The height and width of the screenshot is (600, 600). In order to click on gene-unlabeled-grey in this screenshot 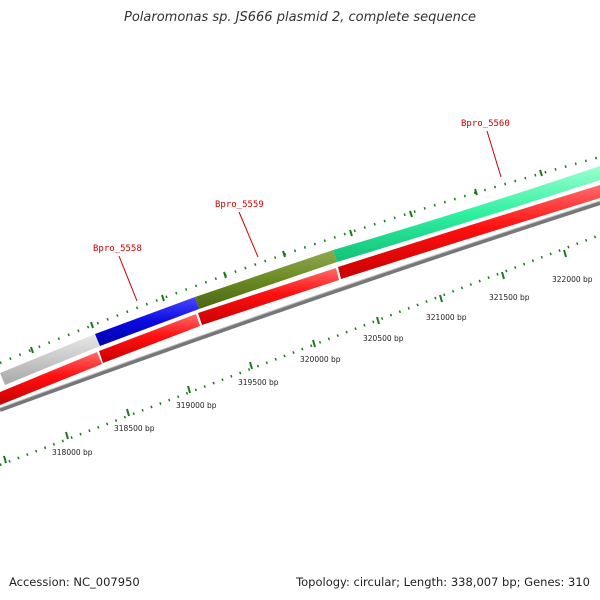, I will do `click(50, 359)`.